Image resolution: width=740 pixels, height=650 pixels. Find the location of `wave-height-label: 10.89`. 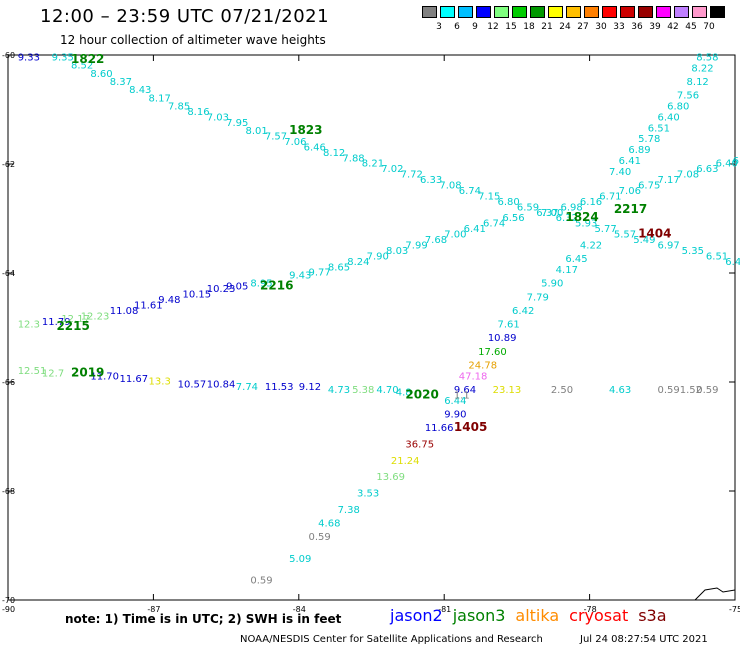

wave-height-label: 10.89 is located at coordinates (502, 338).